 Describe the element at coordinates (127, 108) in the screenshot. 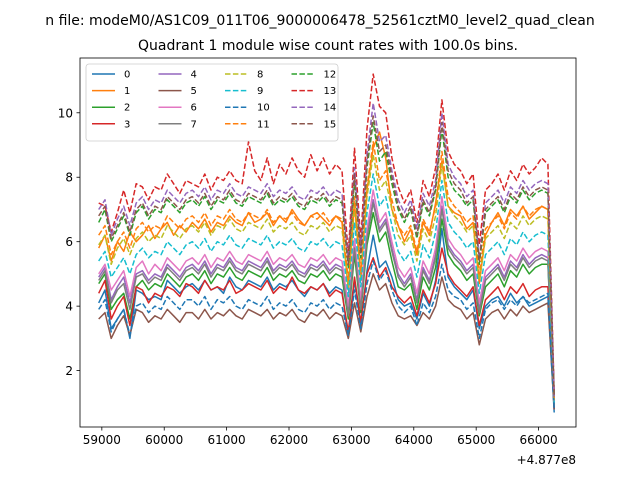

I see `legend-label-2: 2` at that location.